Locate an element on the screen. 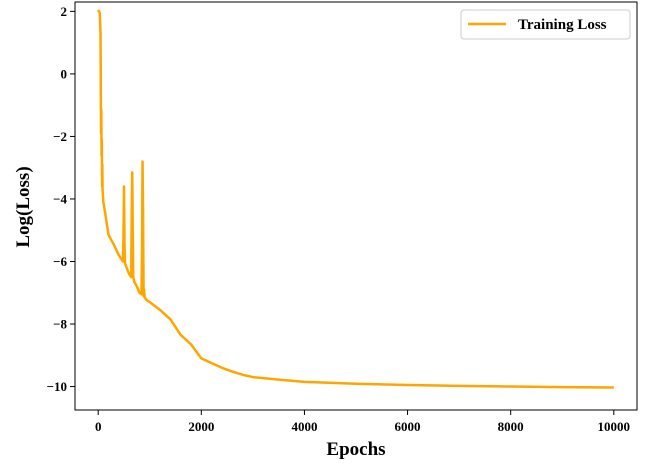 Image resolution: width=662 pixels, height=466 pixels. x-tick-label: 8000 is located at coordinates (511, 426).